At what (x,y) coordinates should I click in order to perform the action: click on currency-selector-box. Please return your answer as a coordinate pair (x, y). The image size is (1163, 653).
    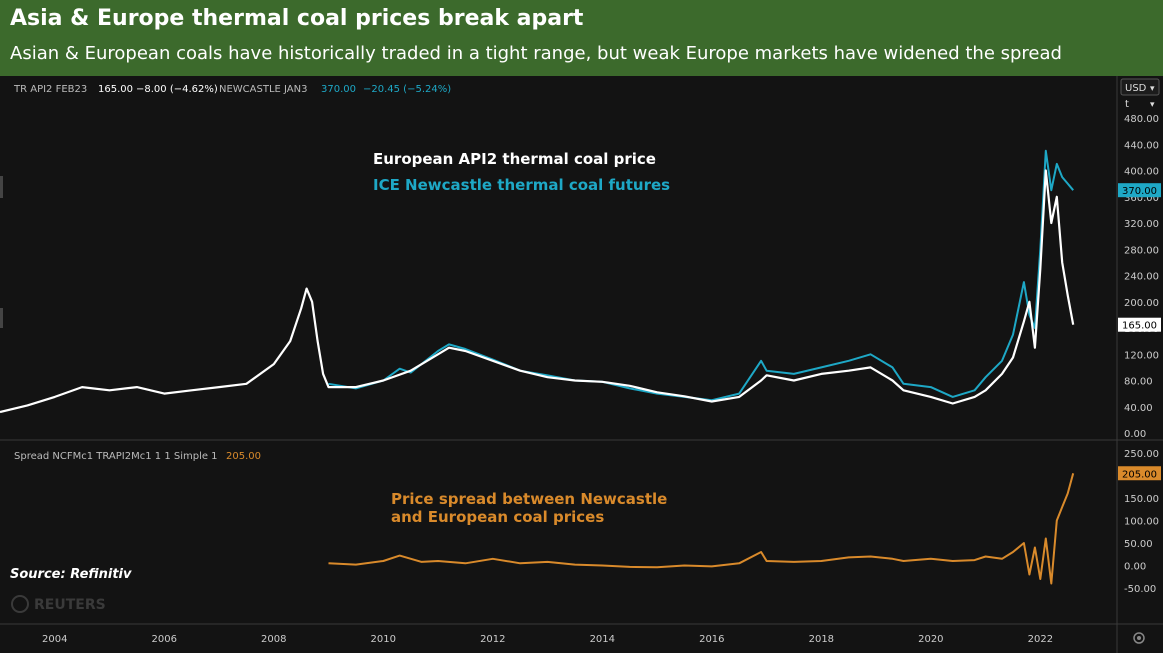
    Looking at the image, I should click on (1140, 87).